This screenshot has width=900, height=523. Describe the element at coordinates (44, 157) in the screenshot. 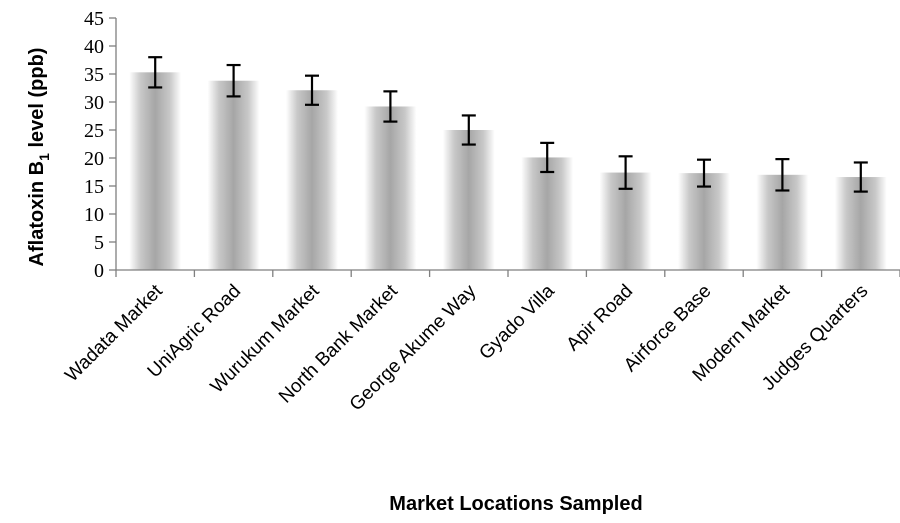

I see `y-axis-title-subscript: 1` at that location.